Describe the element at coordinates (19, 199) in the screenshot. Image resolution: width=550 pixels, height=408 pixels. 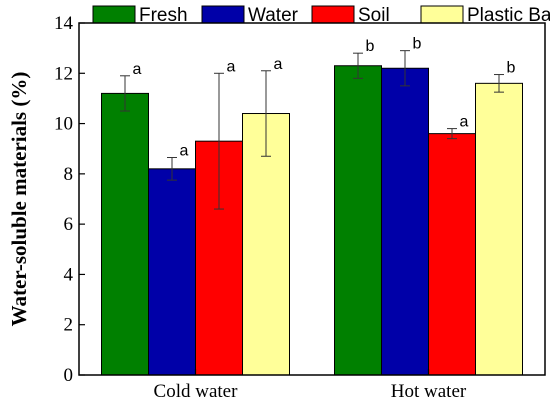
I see `y-axis-label: Water-soluble materials (%)` at that location.